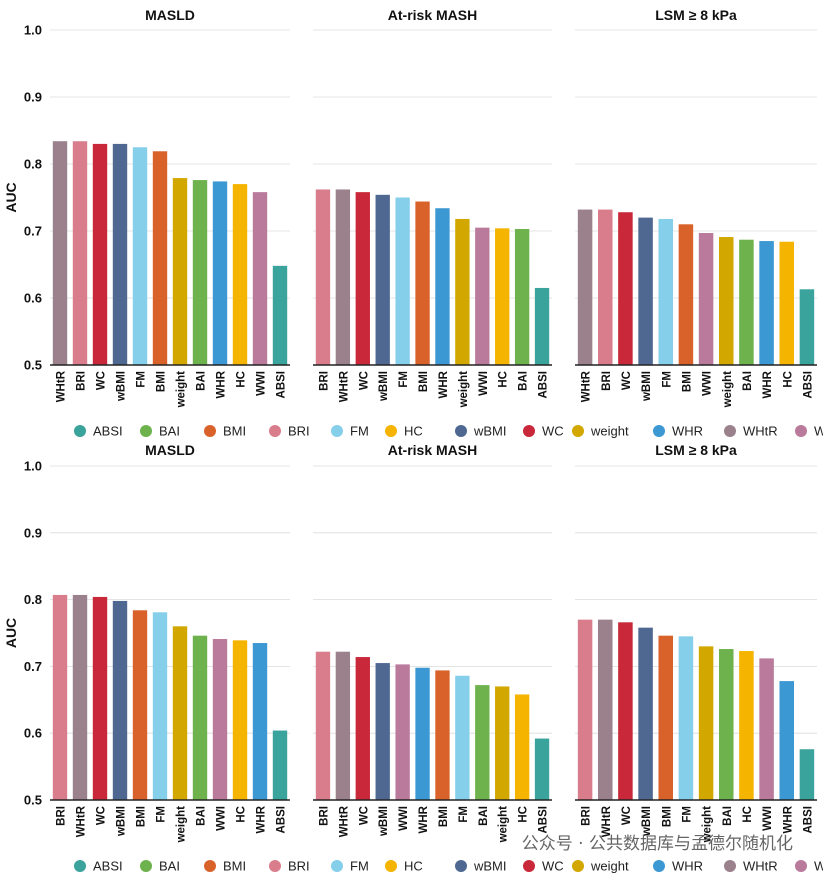 The width and height of the screenshot is (823, 878). Describe the element at coordinates (359, 866) in the screenshot. I see `legend-label: FM` at that location.